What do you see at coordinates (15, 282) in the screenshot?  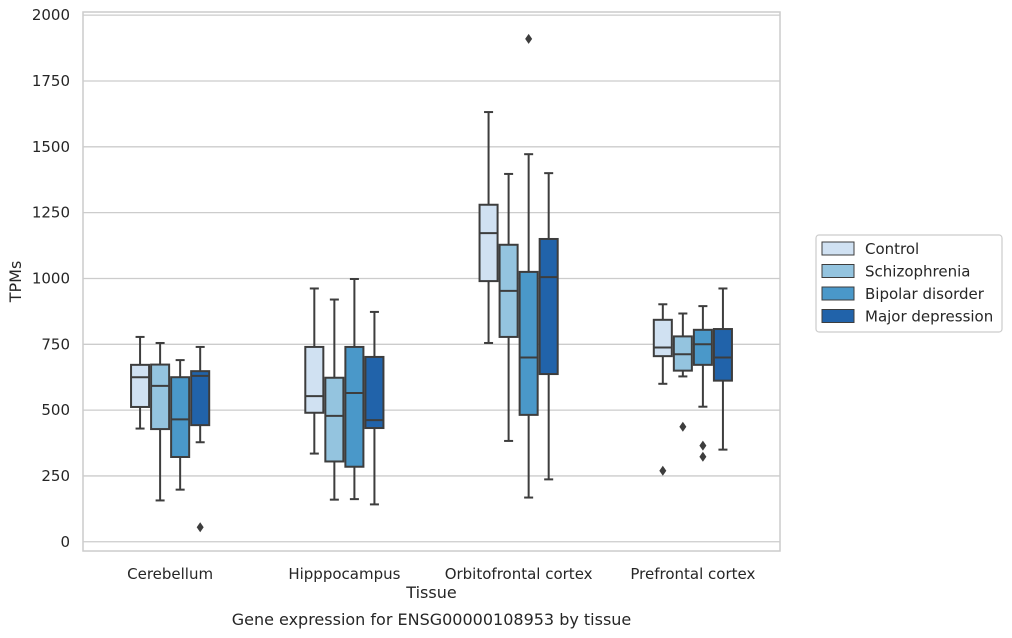 I see `y-axis-label: TPMs` at bounding box center [15, 282].